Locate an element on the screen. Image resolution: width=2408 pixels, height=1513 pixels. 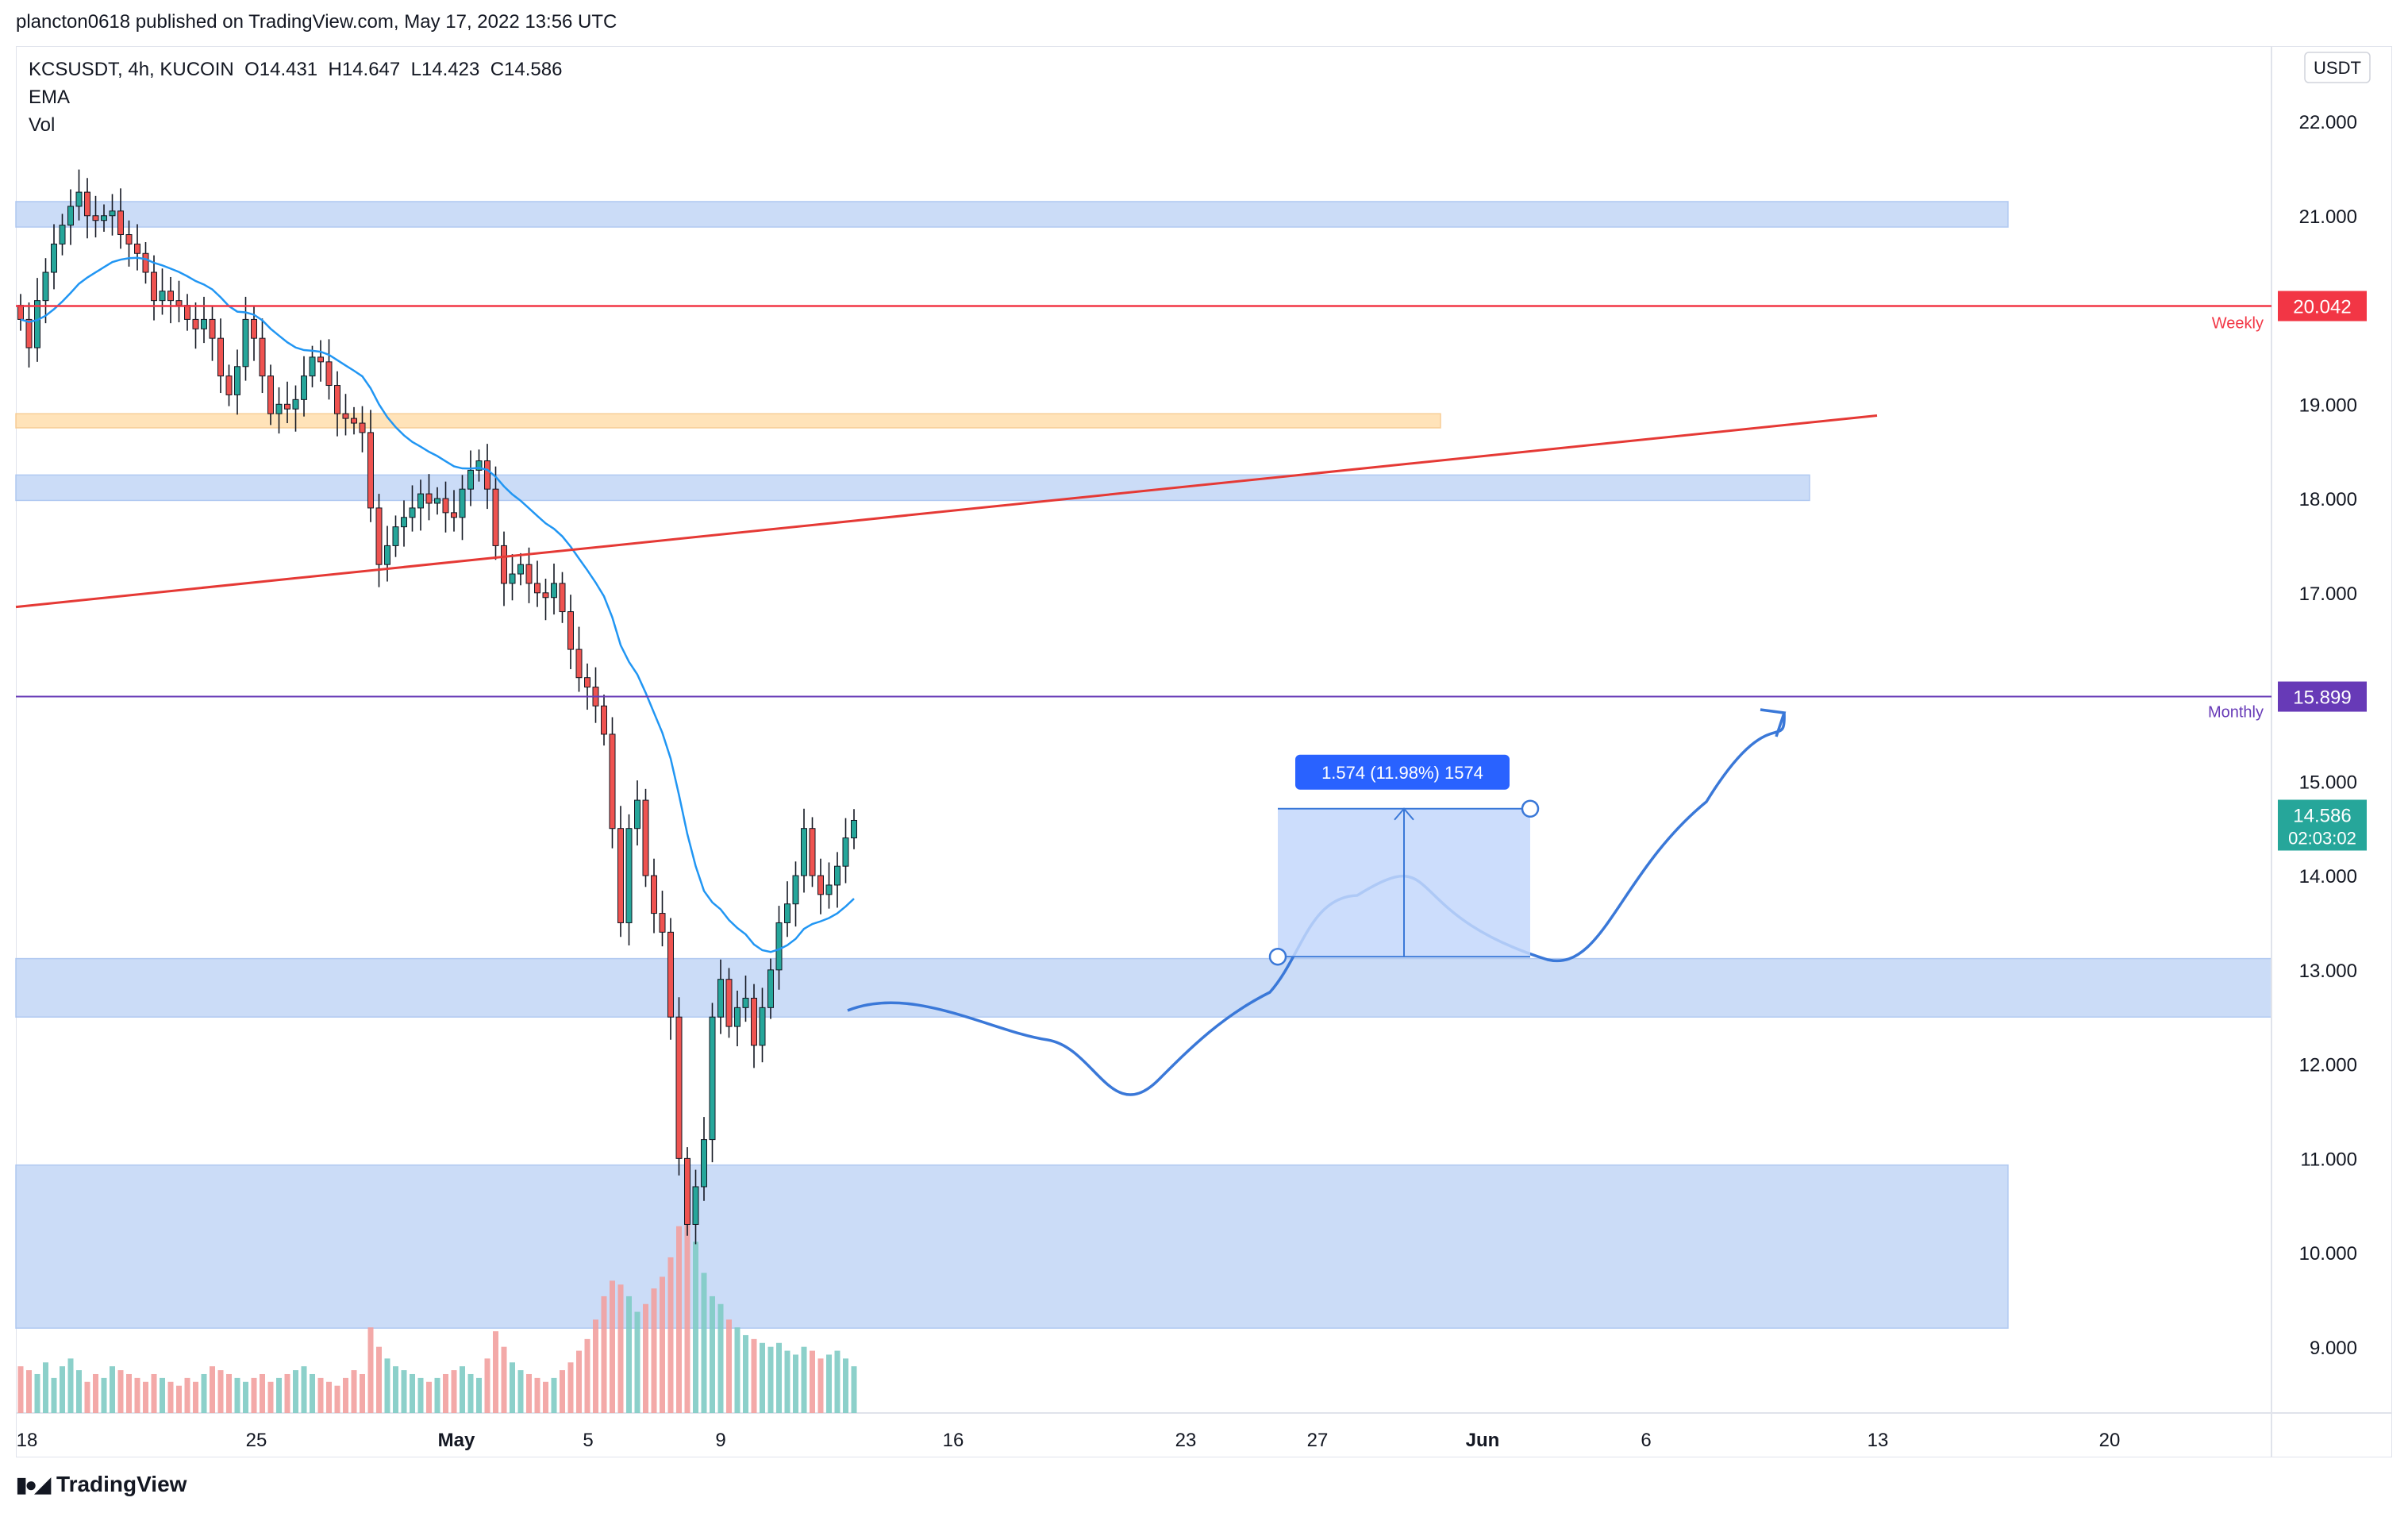
projection-arrowhead is located at coordinates (1773, 722).